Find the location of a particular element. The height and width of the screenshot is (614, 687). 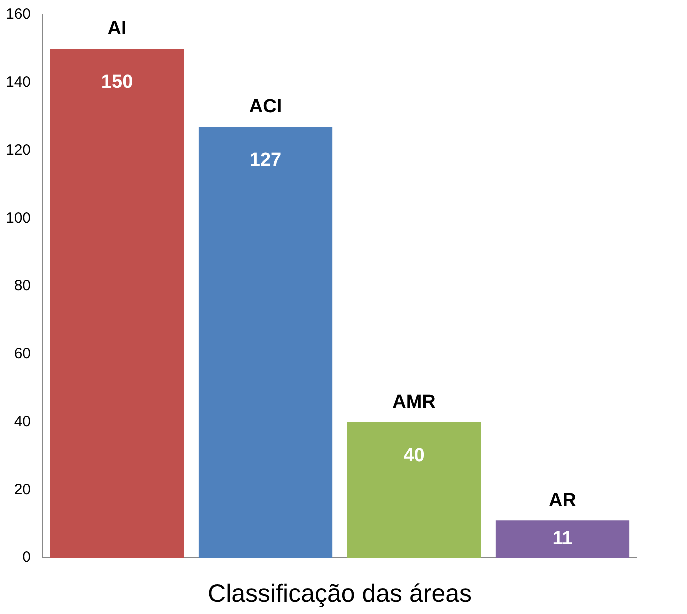

y-tick-label: 80 is located at coordinates (23, 286).